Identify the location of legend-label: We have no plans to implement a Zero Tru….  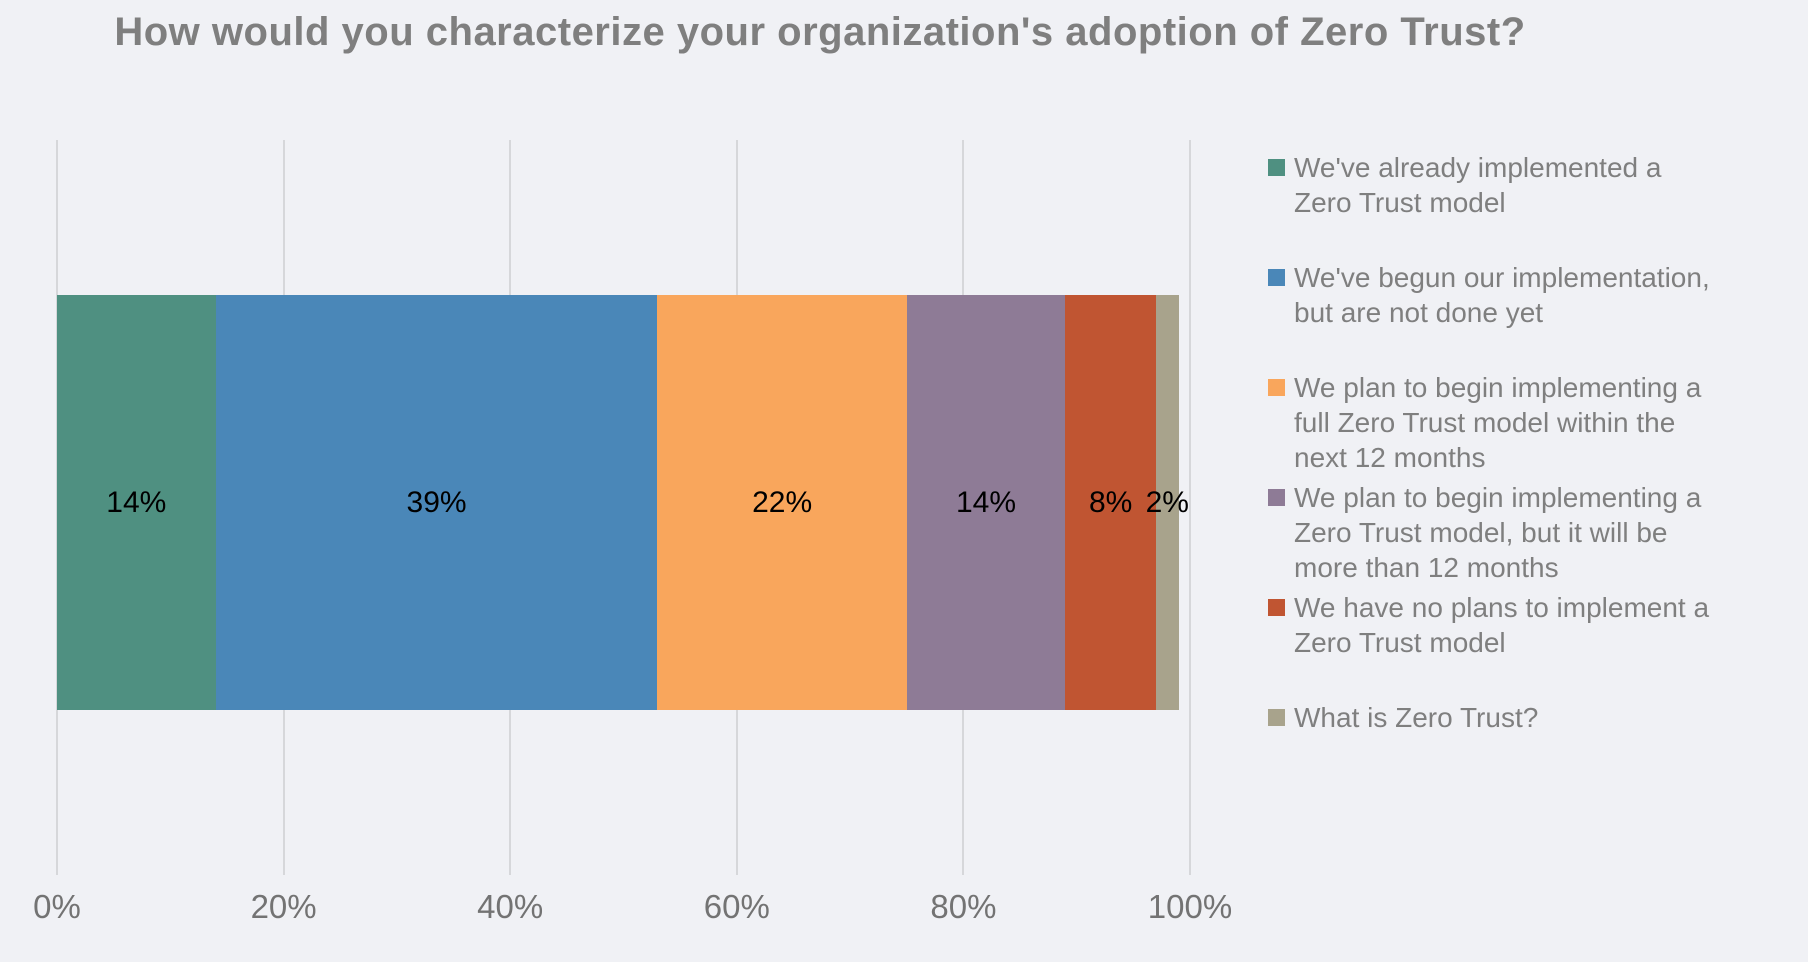
(1502, 625).